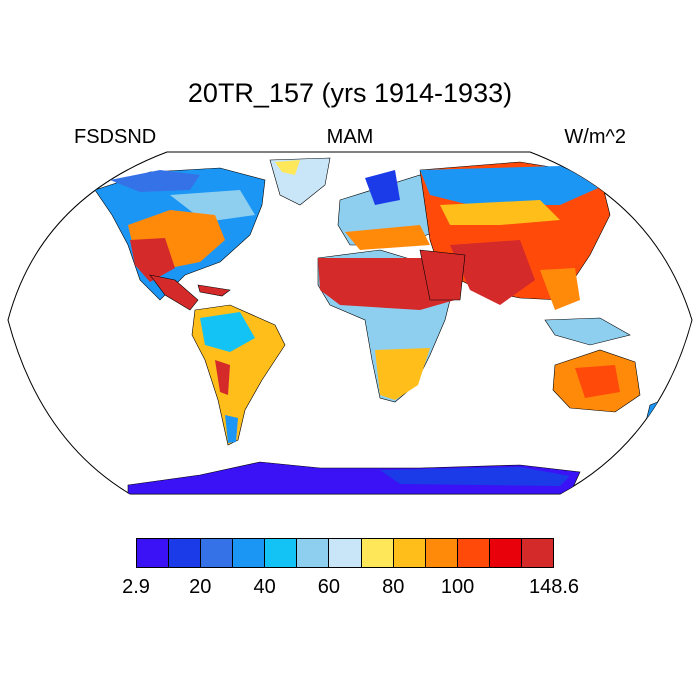  I want to click on central-america, so click(174, 292).